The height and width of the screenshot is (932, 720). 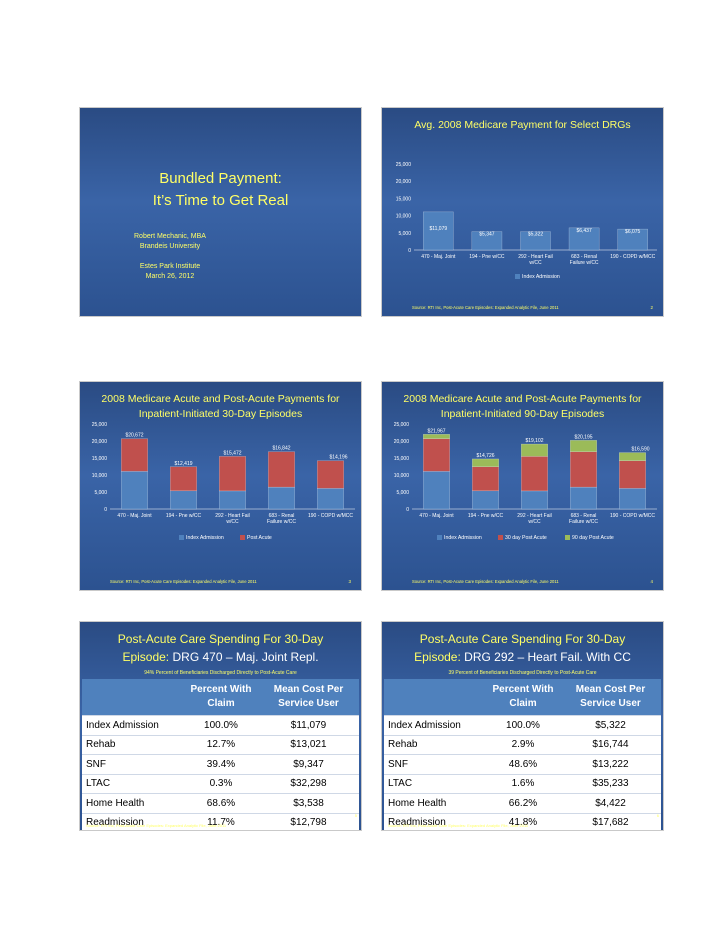 I want to click on table-row: Readmission 41.8% $17,682, so click(x=522, y=821).